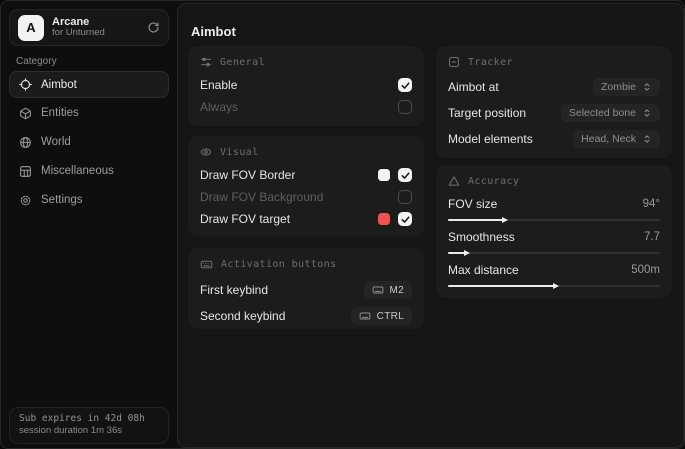 The height and width of the screenshot is (449, 685). Describe the element at coordinates (554, 62) in the screenshot. I see `card-tracker-header: Tracker` at that location.